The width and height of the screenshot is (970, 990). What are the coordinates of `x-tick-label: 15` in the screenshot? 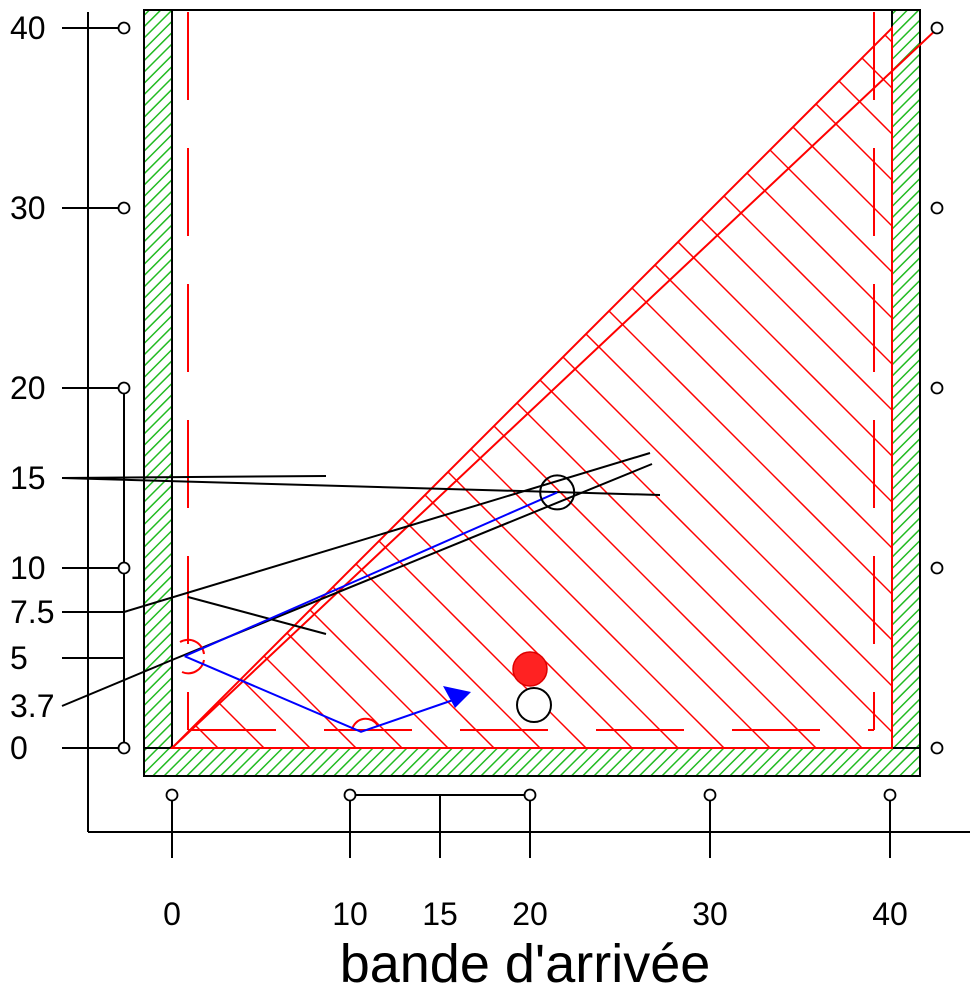 It's located at (440, 914).